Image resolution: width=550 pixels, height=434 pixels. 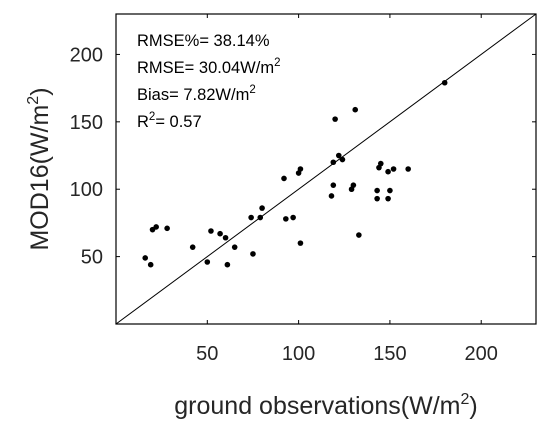 What do you see at coordinates (86, 190) in the screenshot?
I see `y-tick-label: 100` at bounding box center [86, 190].